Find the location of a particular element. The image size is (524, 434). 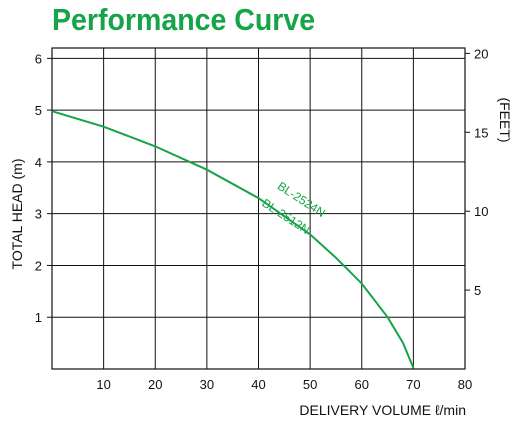

x-tick-label: 60 is located at coordinates (362, 384).